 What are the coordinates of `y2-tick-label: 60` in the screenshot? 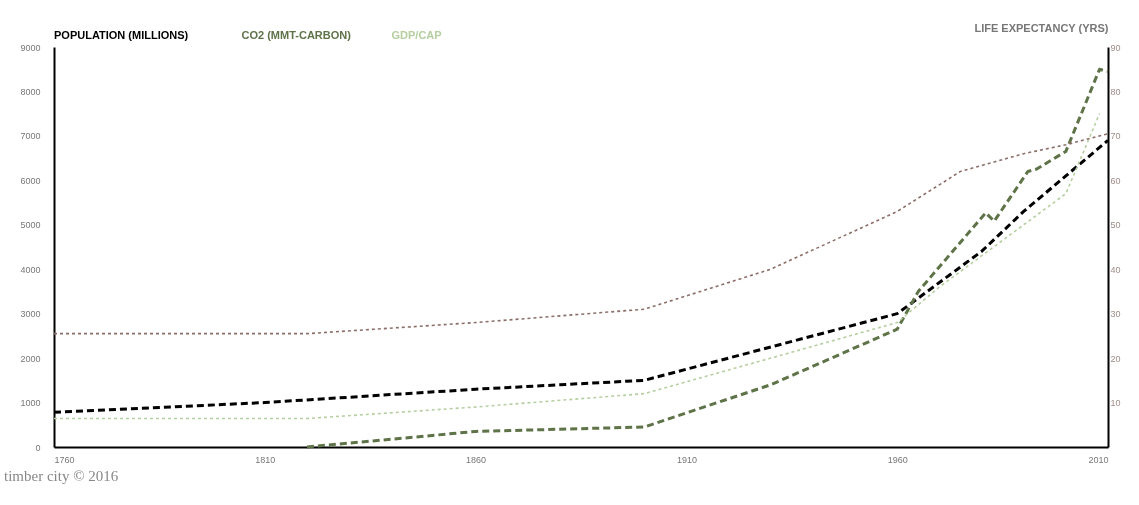 It's located at (1115, 180).